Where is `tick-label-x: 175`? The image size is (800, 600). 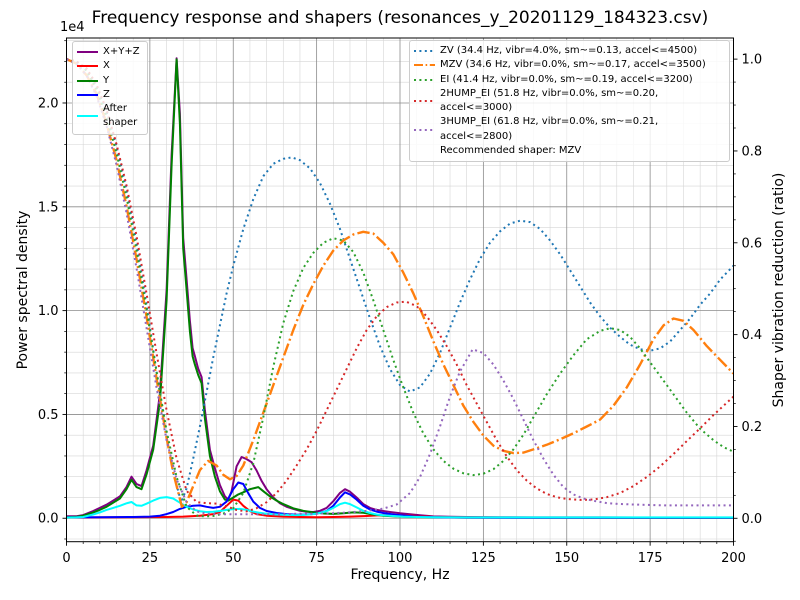 tick-label-x: 175 is located at coordinates (650, 558).